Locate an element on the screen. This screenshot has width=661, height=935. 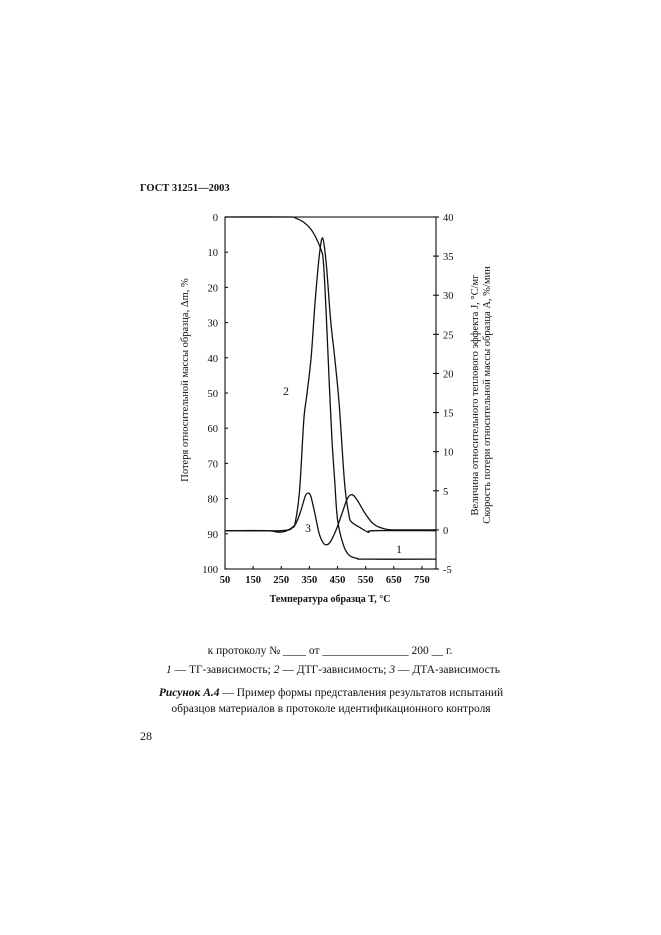
curve-label-2: 2 is located at coordinates (286, 391).